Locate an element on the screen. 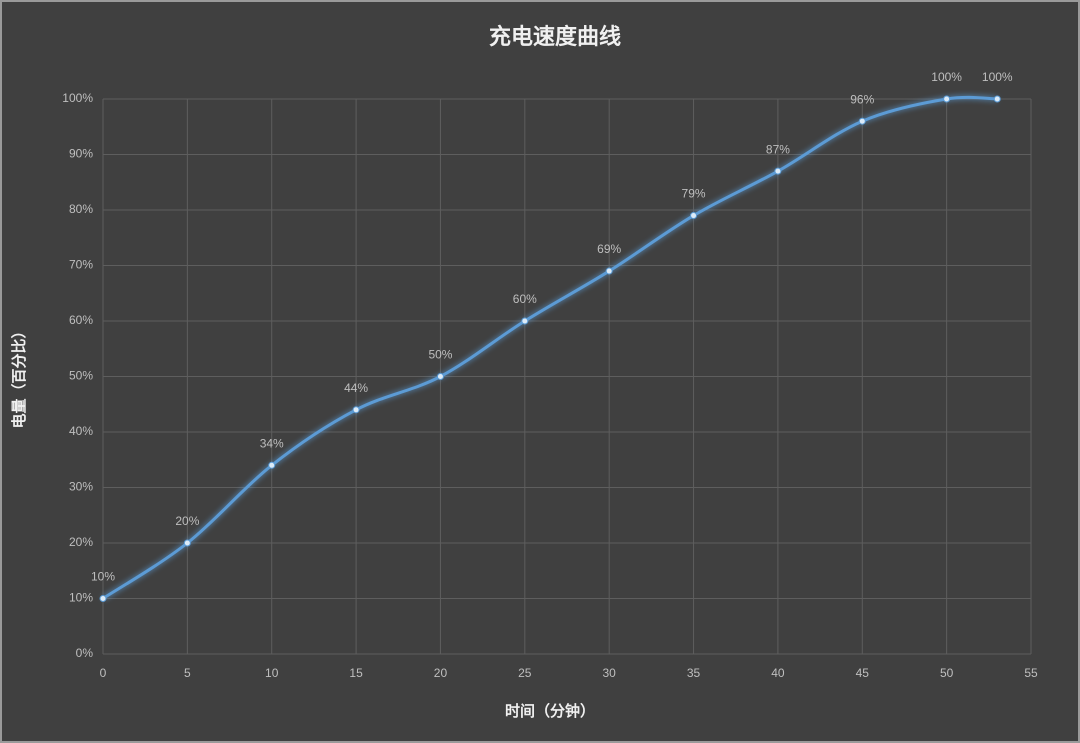  y-tick-label: 0% is located at coordinates (85, 653).